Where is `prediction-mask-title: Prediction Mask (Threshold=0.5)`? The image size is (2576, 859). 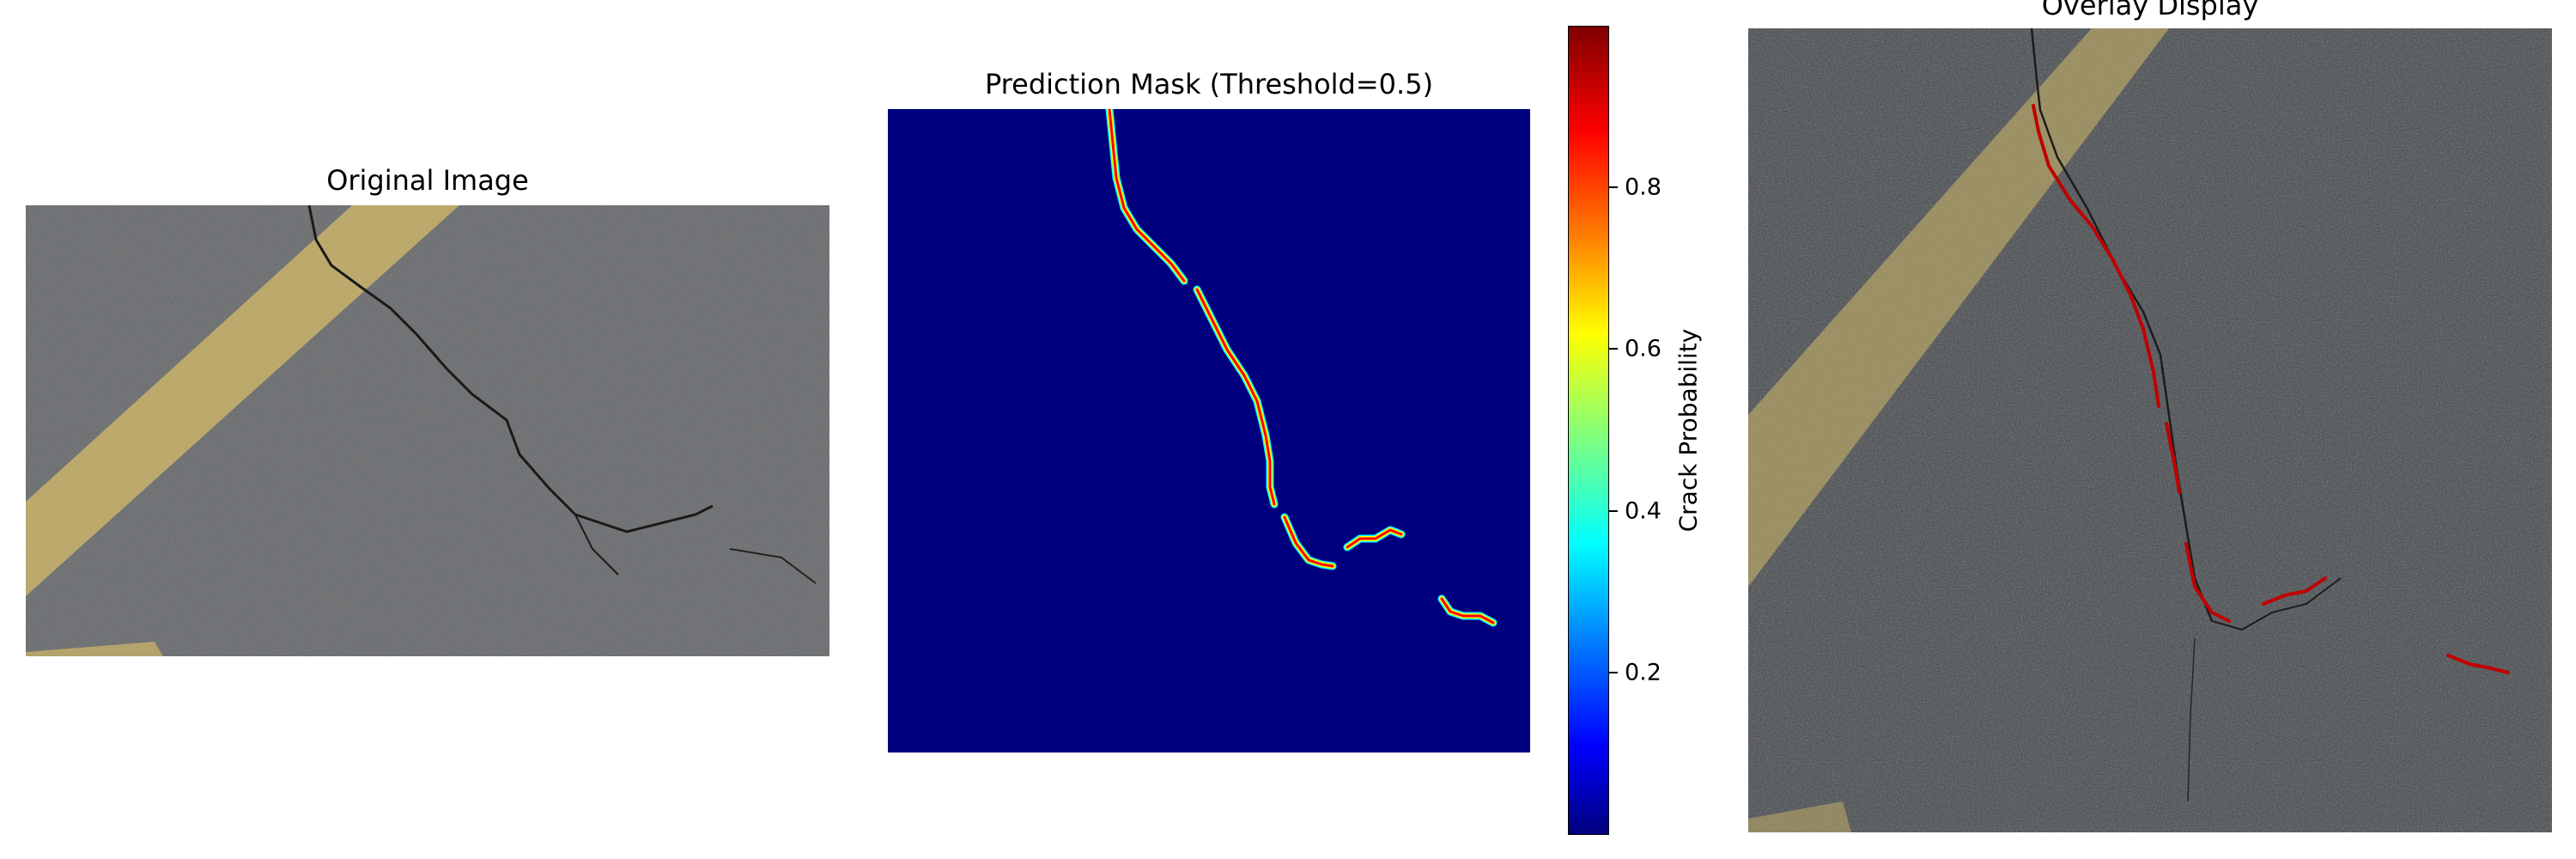
prediction-mask-title: Prediction Mask (Threshold=0.5) is located at coordinates (1209, 85).